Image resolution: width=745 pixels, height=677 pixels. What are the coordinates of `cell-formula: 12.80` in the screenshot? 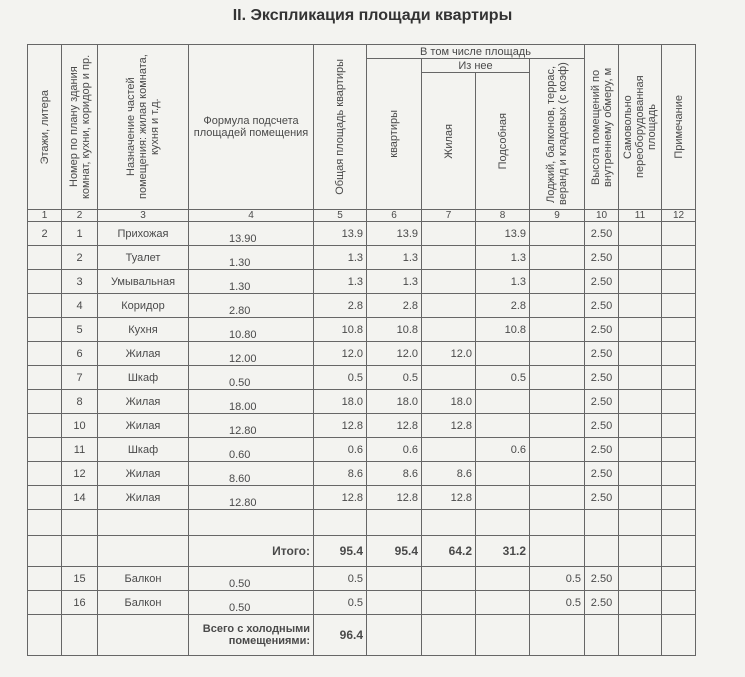 It's located at (251, 425).